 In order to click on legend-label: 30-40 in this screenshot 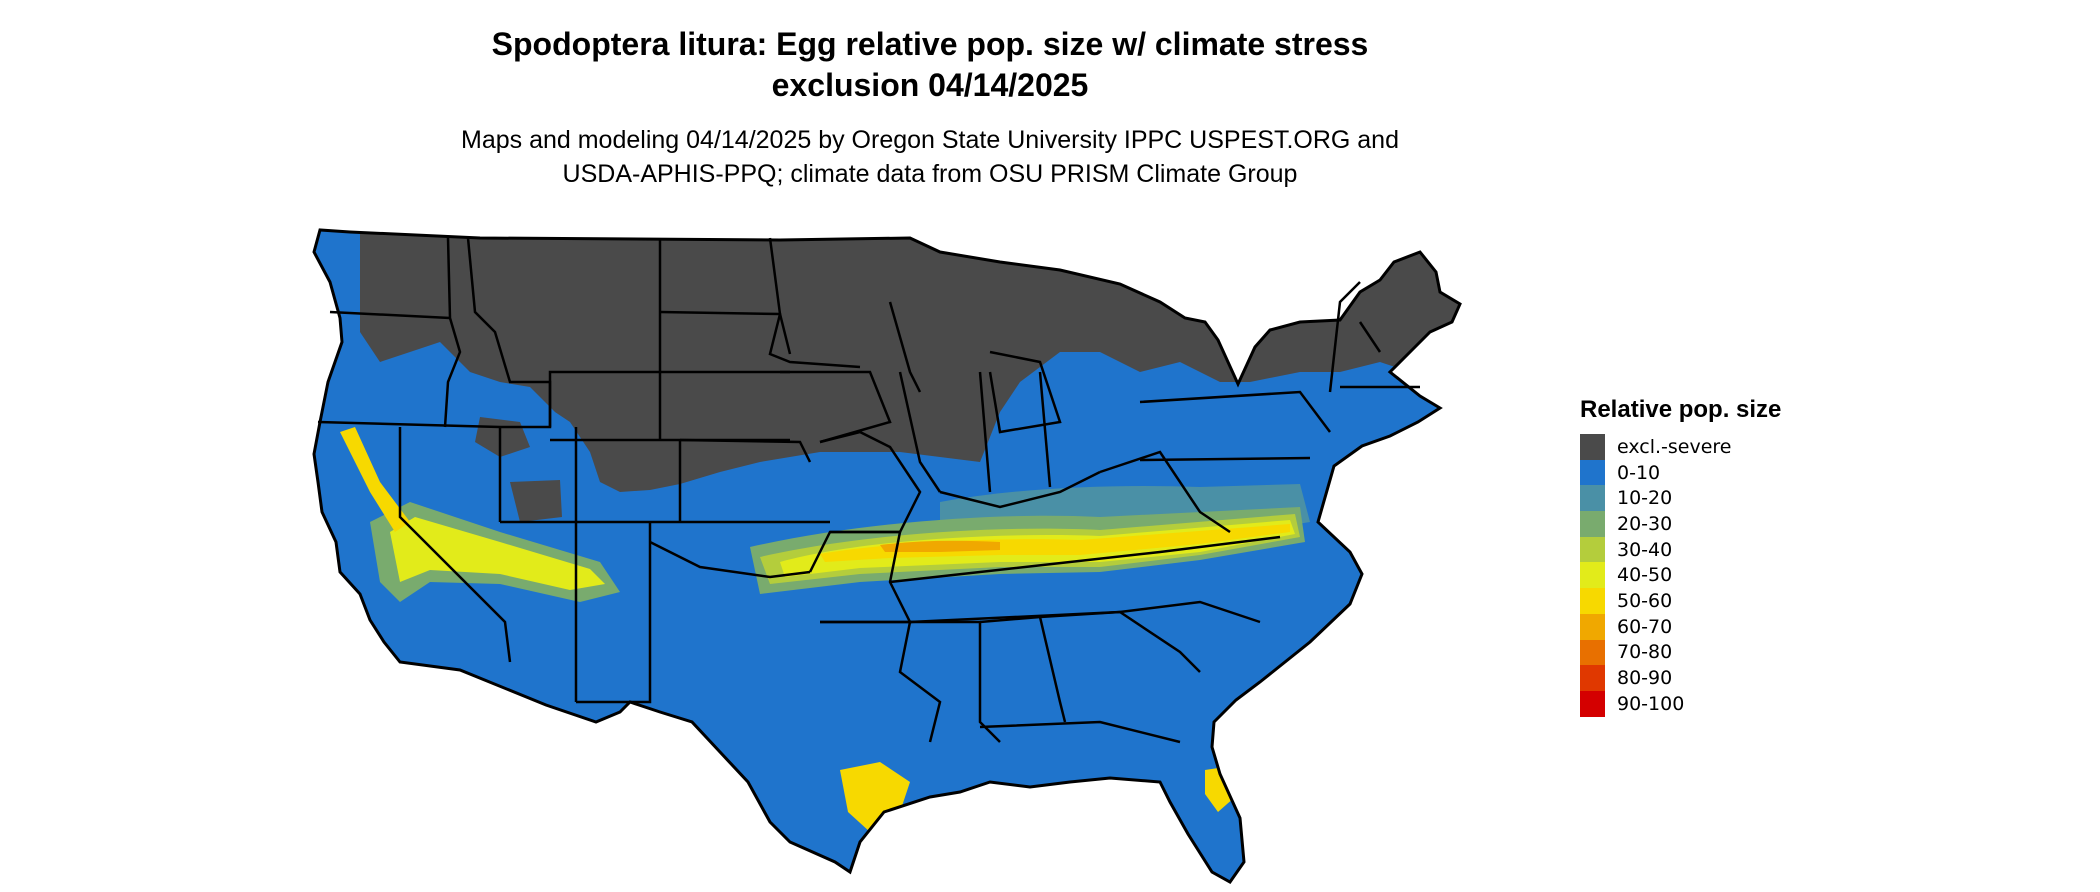, I will do `click(1645, 549)`.